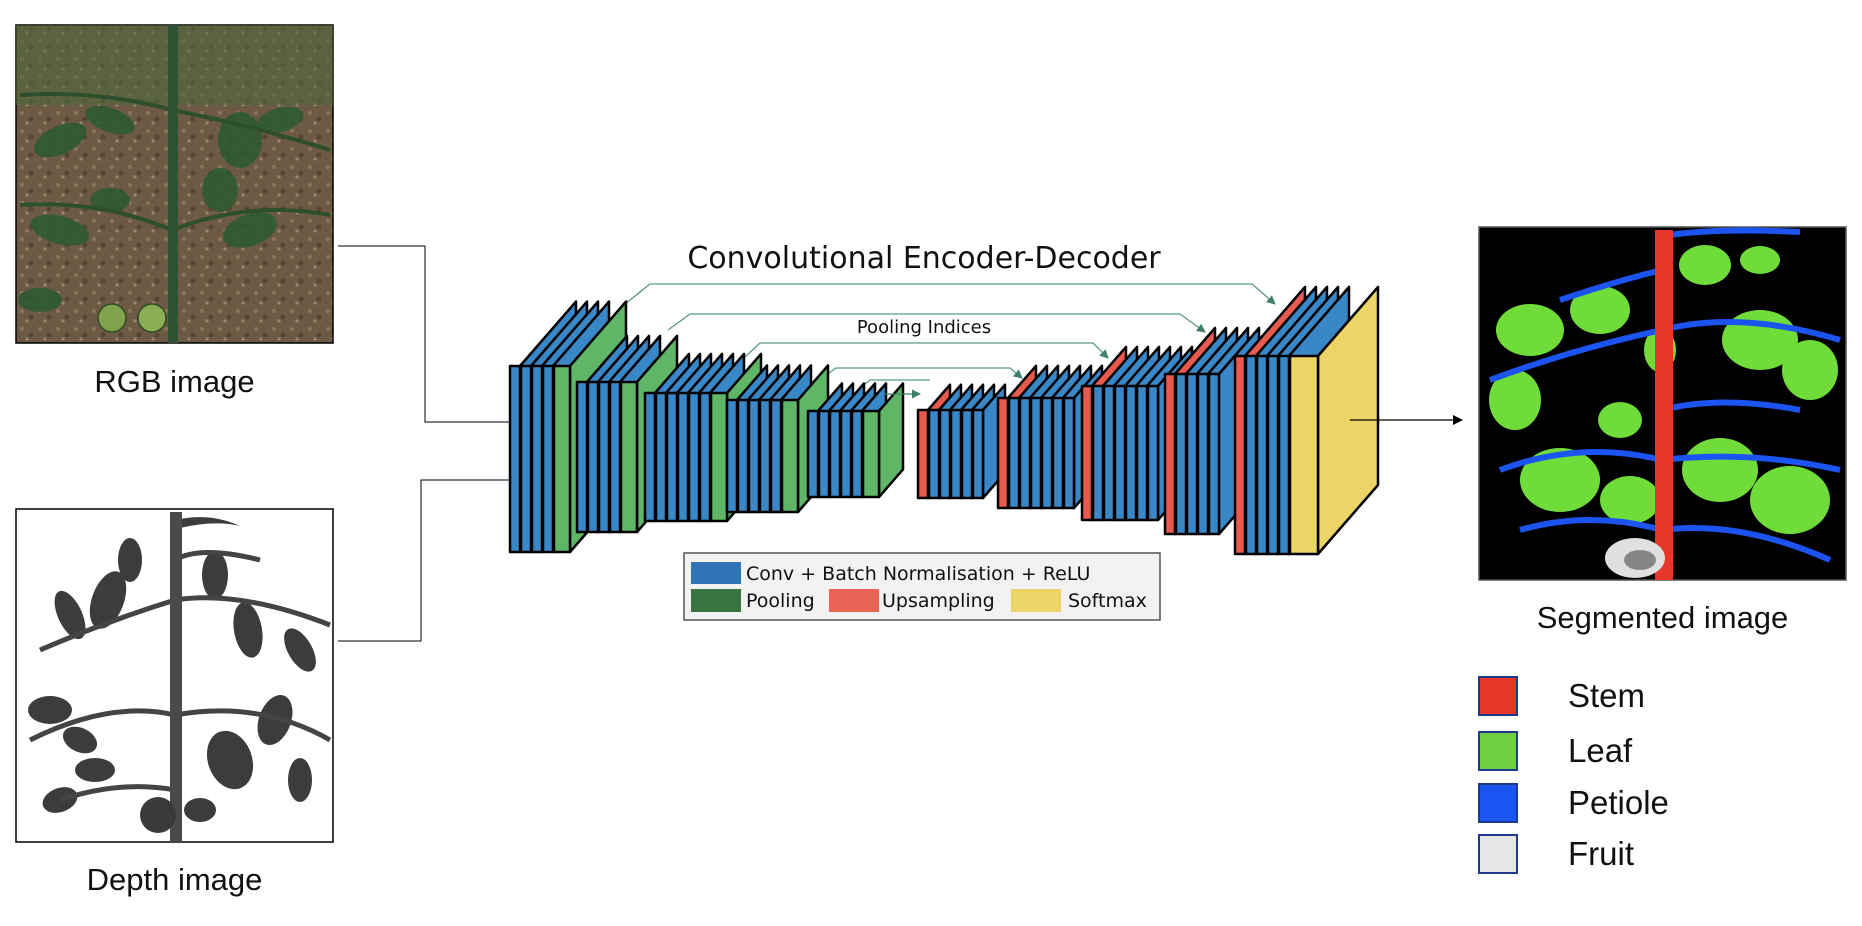 The image size is (1862, 926). What do you see at coordinates (854, 600) in the screenshot?
I see `legend-upsampling-swatch` at bounding box center [854, 600].